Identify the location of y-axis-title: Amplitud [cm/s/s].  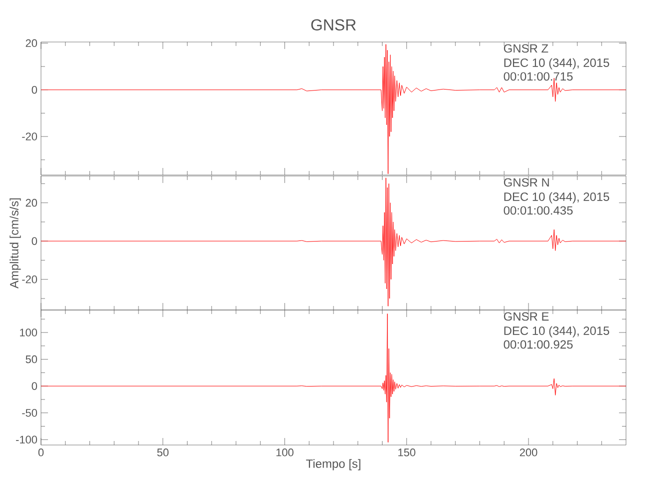
(15, 243).